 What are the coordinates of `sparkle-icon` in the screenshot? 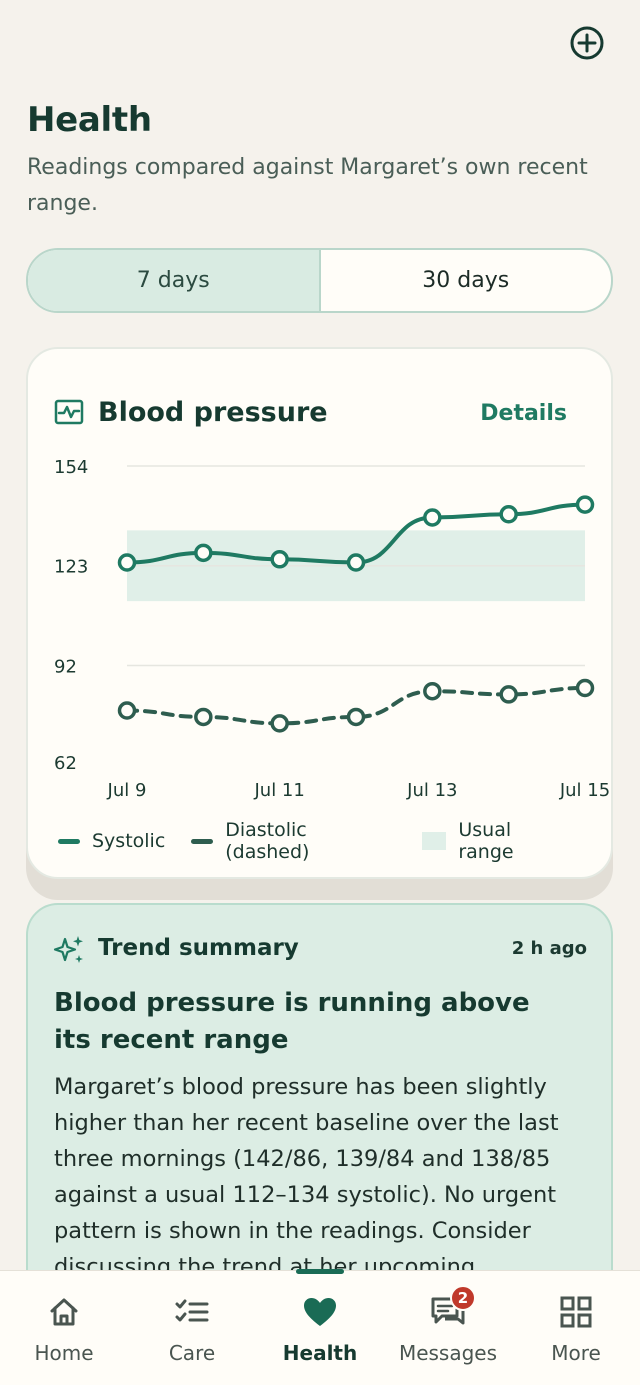 It's located at (68, 949).